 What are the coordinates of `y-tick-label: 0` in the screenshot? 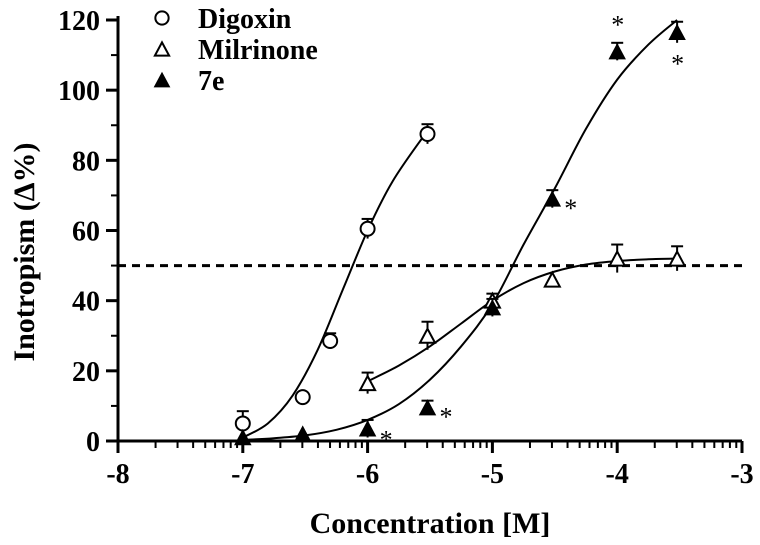 It's located at (93, 442).